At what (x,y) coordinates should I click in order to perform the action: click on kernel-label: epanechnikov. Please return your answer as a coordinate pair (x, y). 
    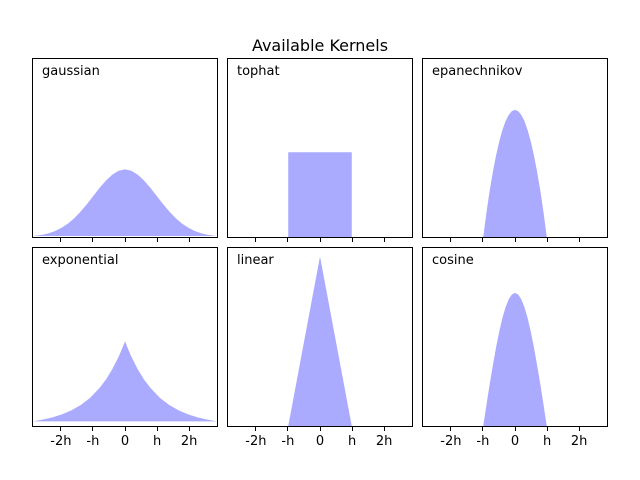
    Looking at the image, I should click on (477, 71).